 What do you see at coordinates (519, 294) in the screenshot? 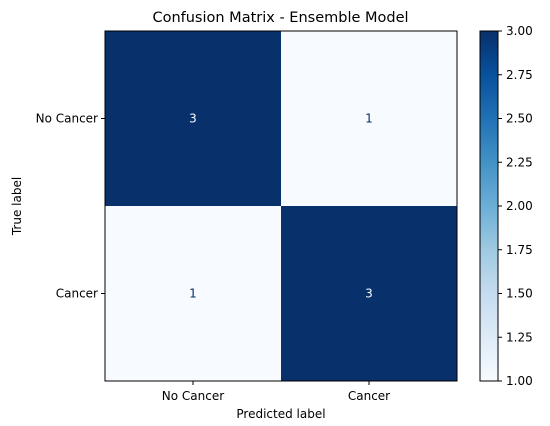
I see `colorbar-tick-label: 1.50` at bounding box center [519, 294].